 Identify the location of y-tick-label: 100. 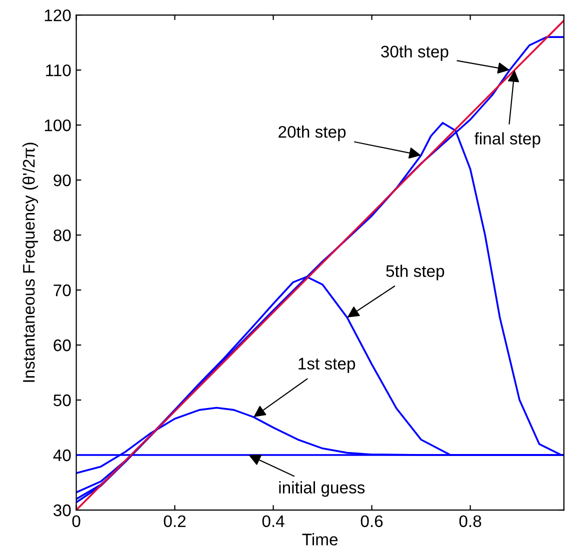
(57, 125).